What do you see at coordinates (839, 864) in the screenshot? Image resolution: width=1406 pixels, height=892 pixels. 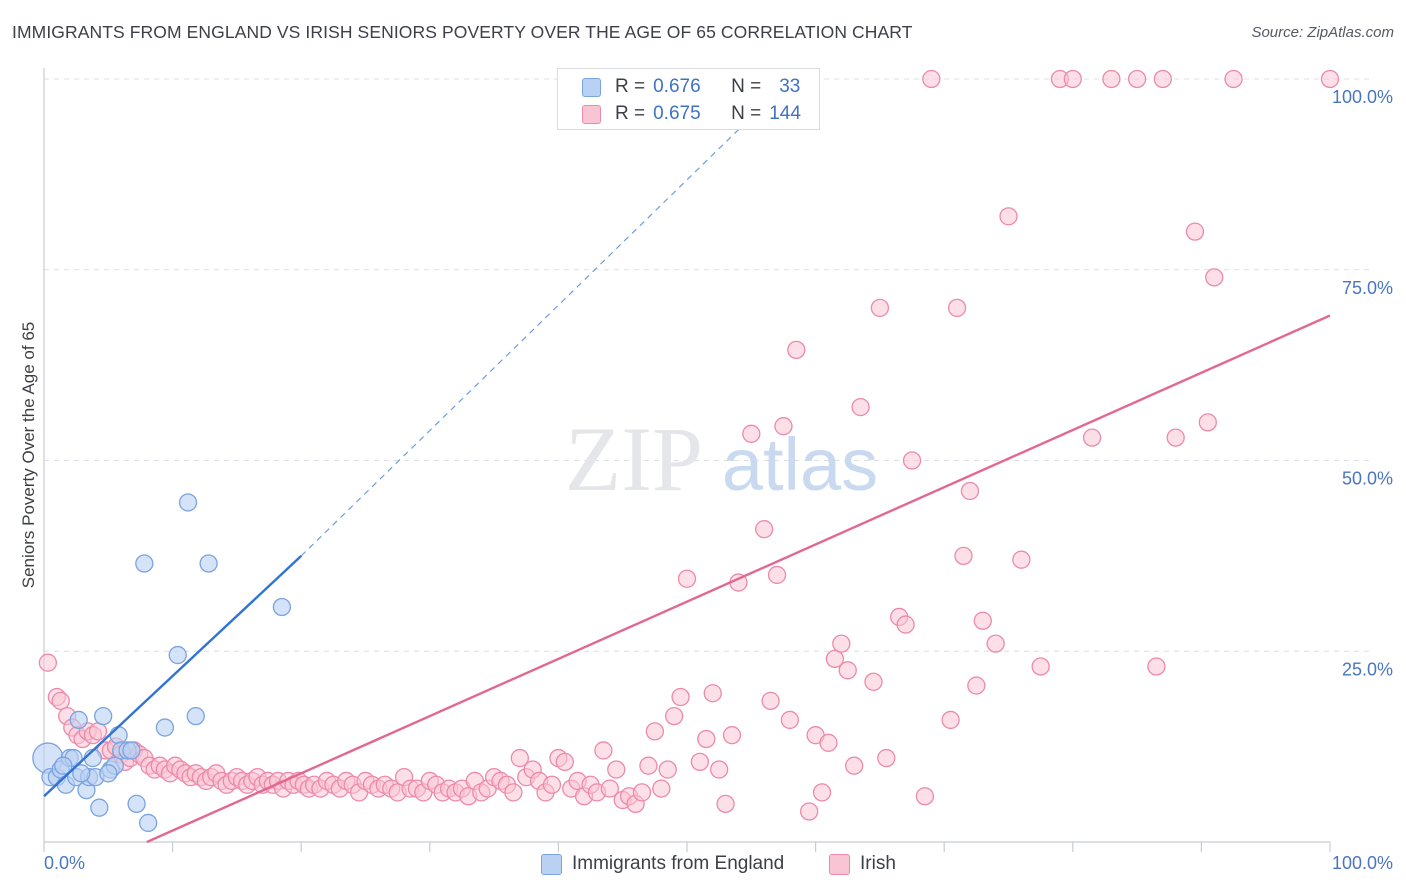 I see `bottom-irish-swatch` at bounding box center [839, 864].